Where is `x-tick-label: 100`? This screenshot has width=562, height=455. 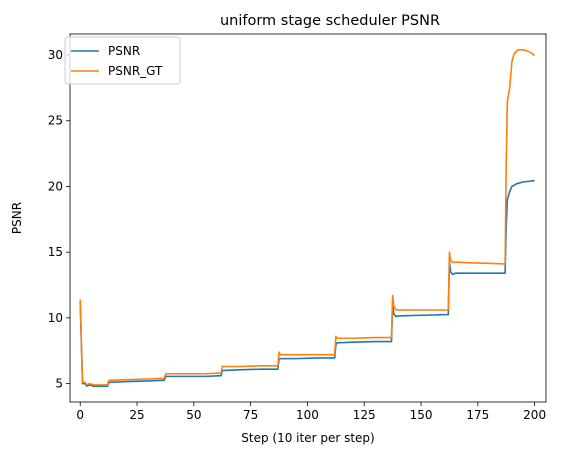
x-tick-label: 100 is located at coordinates (307, 415).